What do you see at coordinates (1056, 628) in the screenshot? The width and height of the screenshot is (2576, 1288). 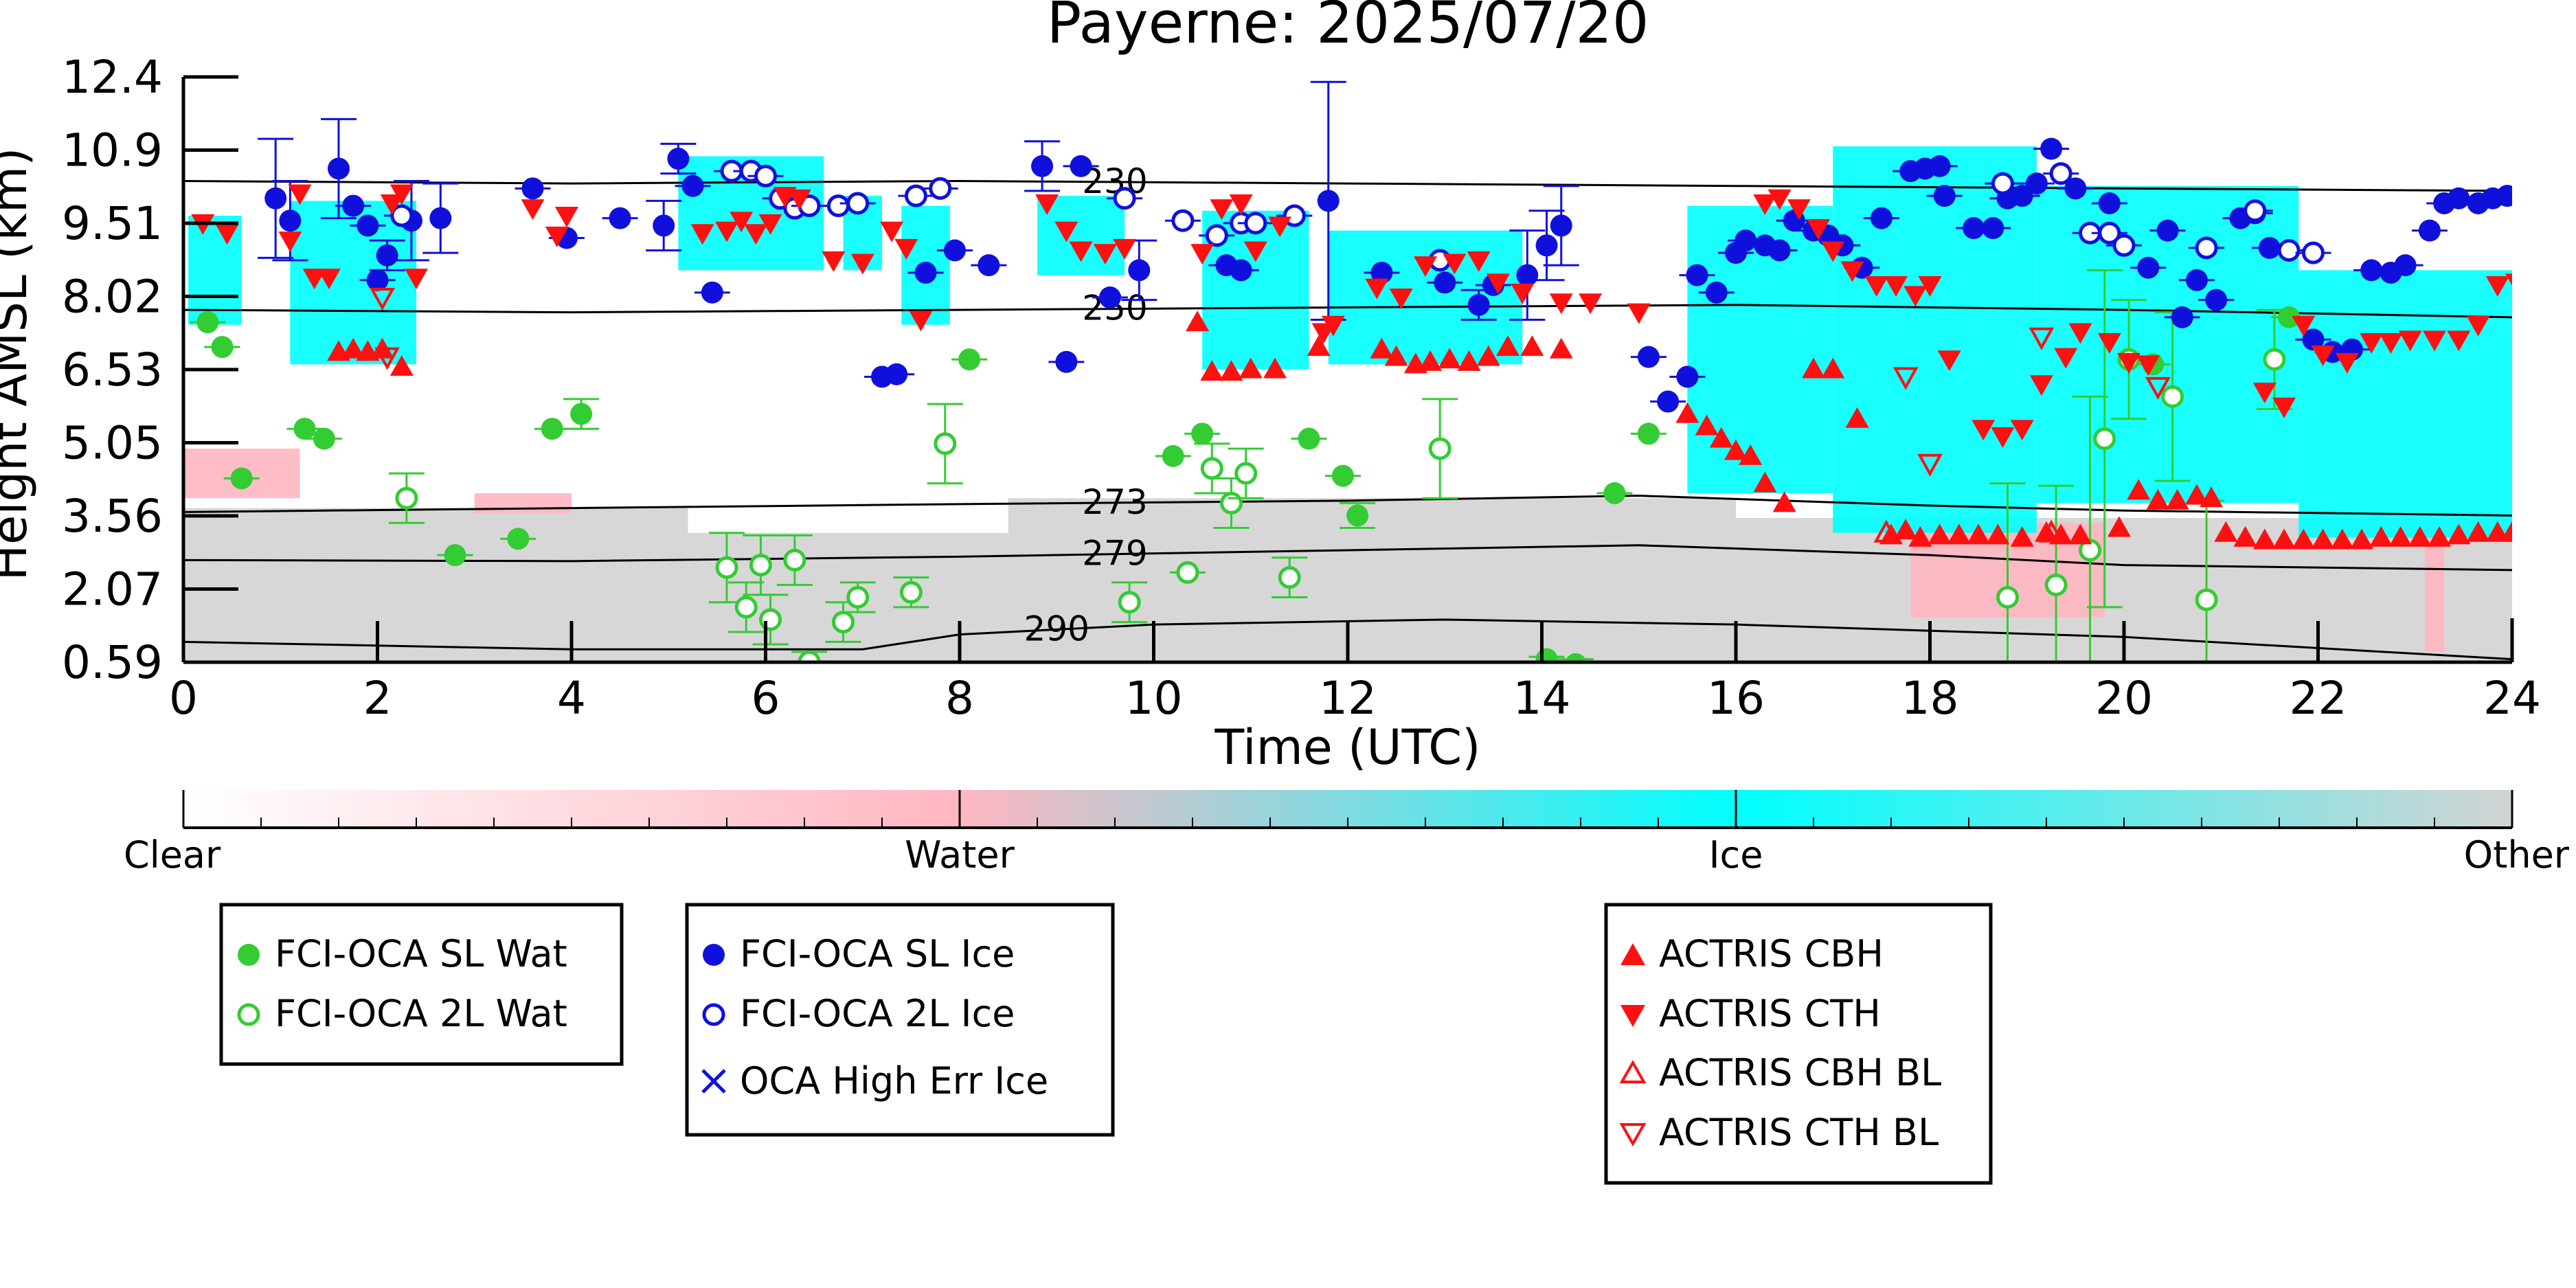 I see `contour-label-290: 290` at bounding box center [1056, 628].